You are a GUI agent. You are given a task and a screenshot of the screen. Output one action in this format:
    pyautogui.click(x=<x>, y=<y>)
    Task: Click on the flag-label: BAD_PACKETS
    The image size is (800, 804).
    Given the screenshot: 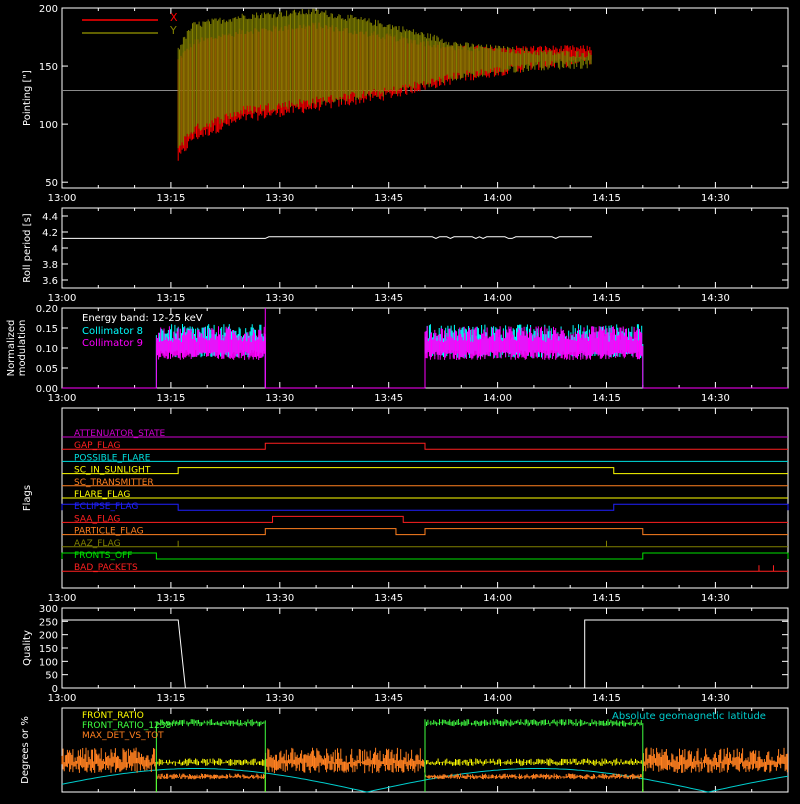 What is the action you would take?
    pyautogui.click(x=106, y=568)
    